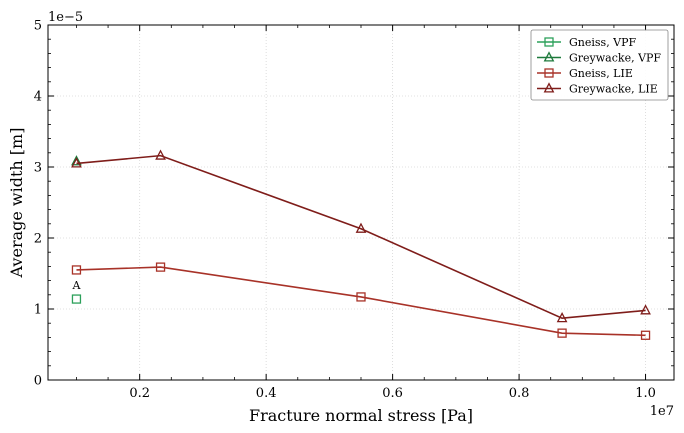  I want to click on annotation-label: A, so click(76, 285).